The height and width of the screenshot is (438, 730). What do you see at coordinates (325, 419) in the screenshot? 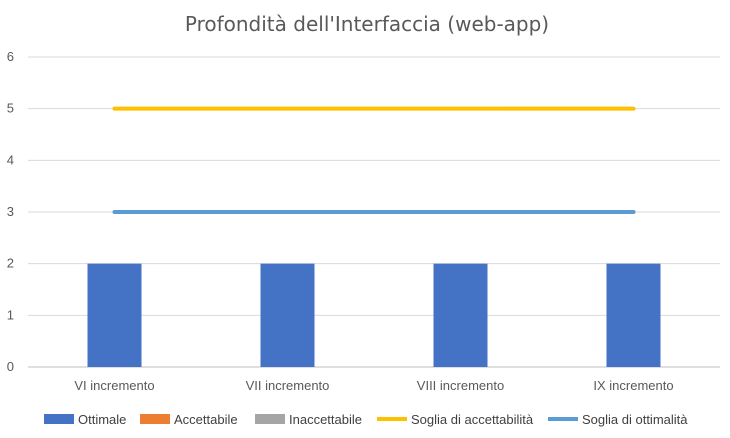
I see `legend-label: Inaccettabile` at bounding box center [325, 419].